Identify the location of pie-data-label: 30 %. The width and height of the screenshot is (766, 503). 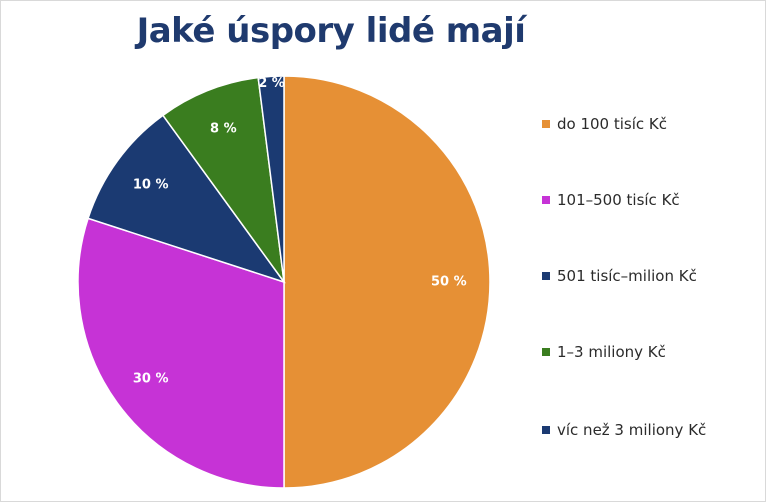
(151, 378).